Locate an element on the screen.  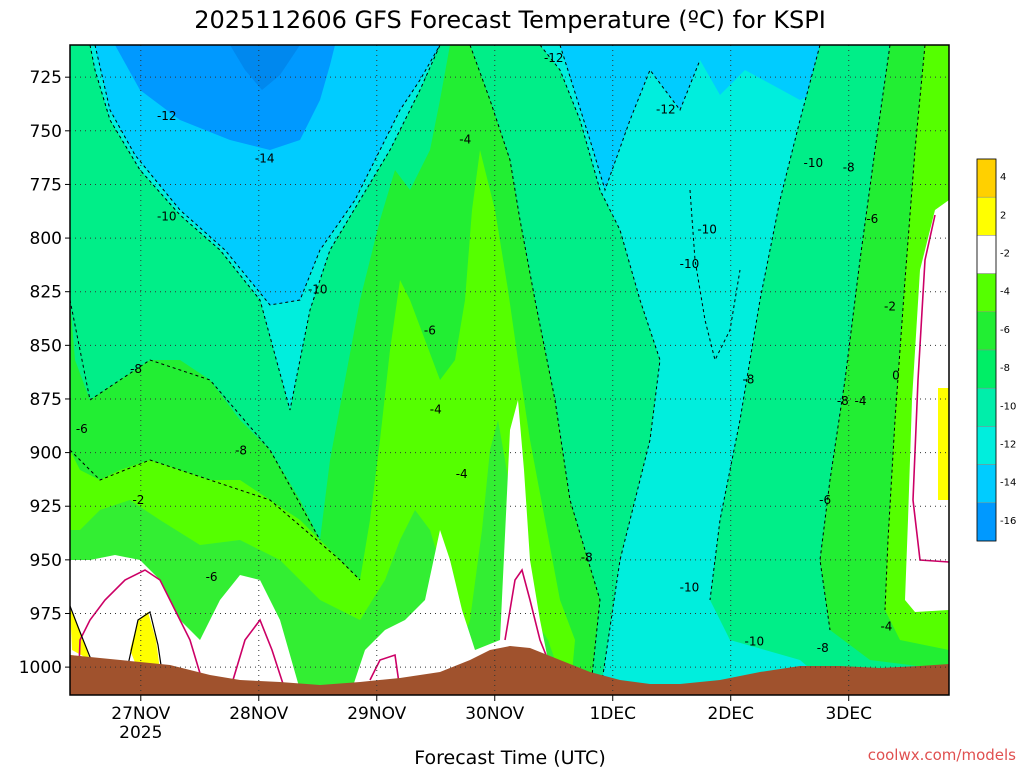
colorbar-label: -6 is located at coordinates (1005, 330).